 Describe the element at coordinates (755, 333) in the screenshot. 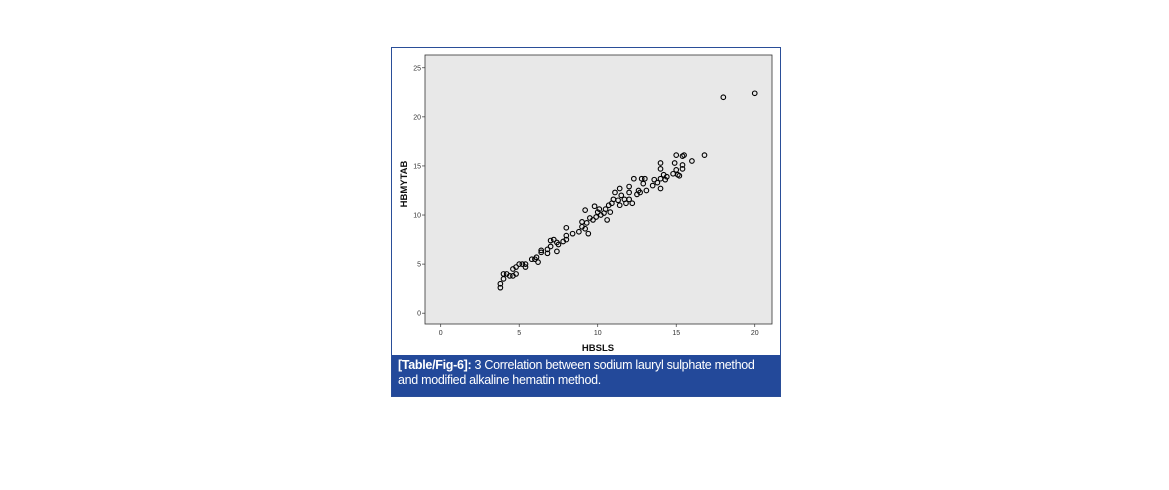

I see `x-tick-label: 20` at that location.